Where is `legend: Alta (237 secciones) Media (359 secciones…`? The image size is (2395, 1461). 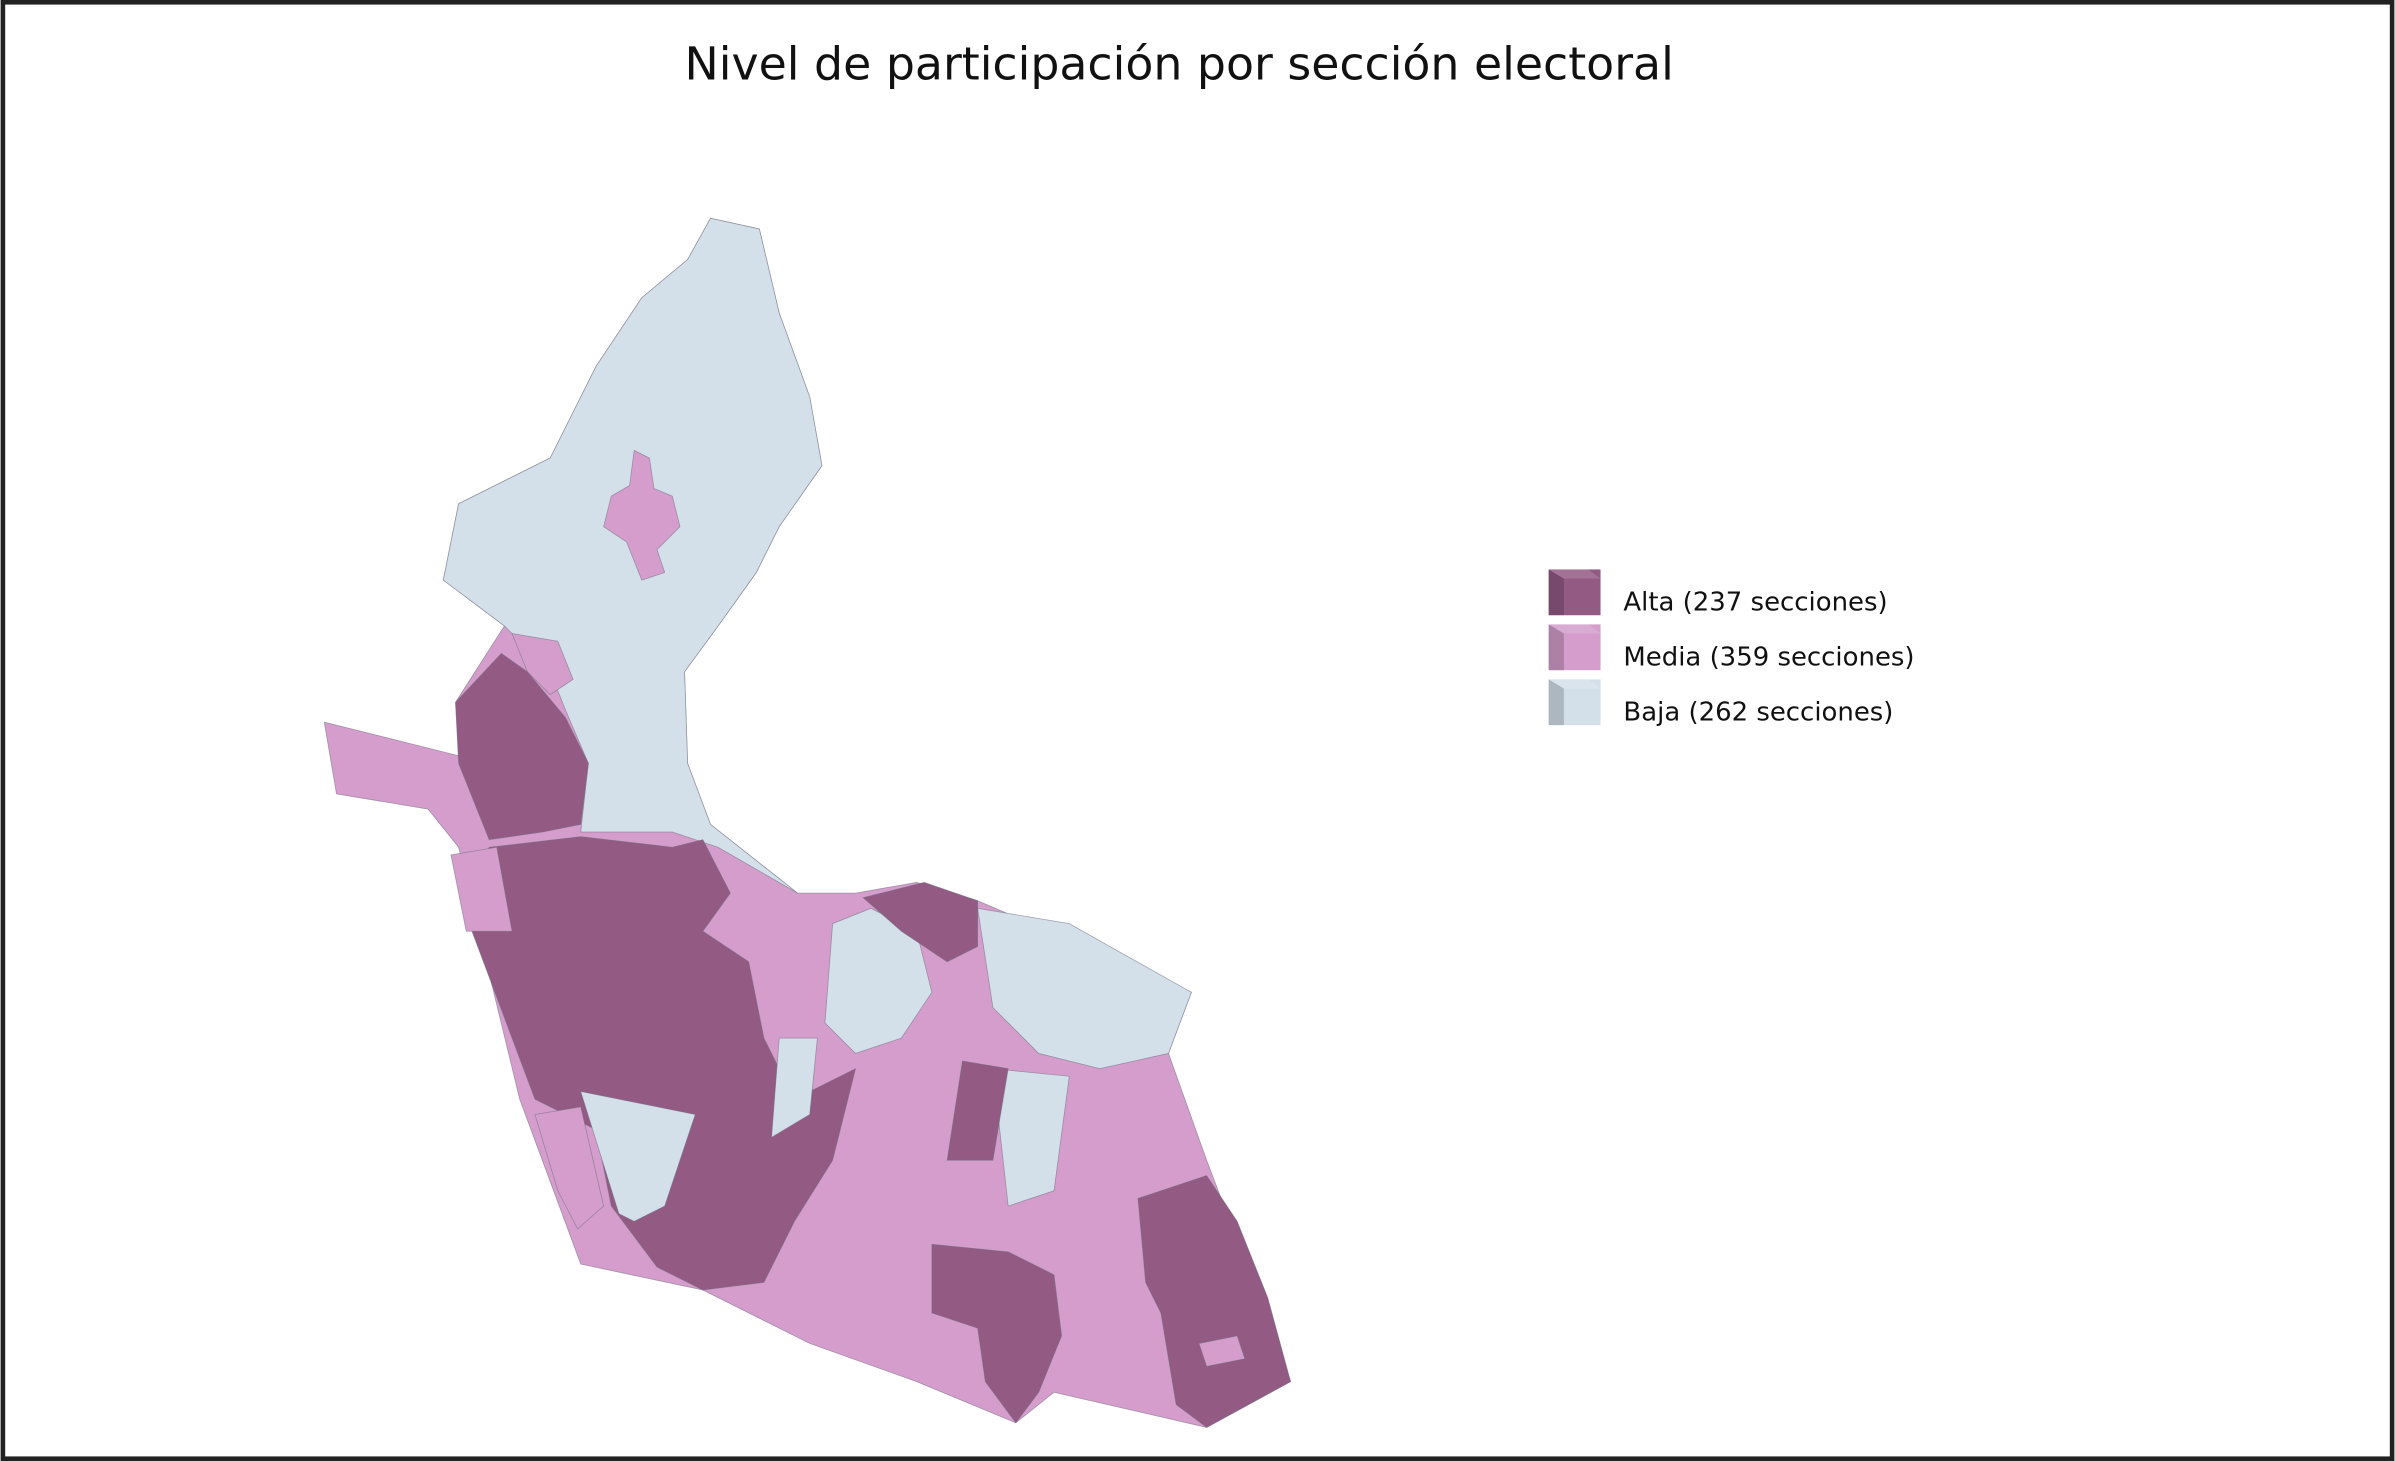 legend: Alta (237 secciones) Media (359 secciones… is located at coordinates (1731, 648).